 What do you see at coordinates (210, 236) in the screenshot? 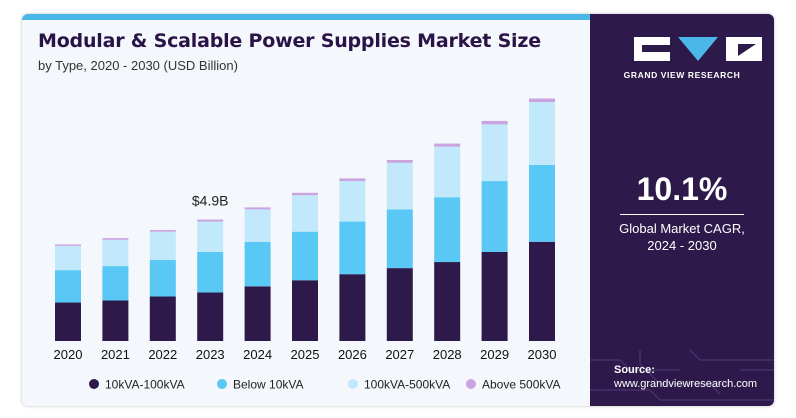
I see `bar-segment-2023-s2` at bounding box center [210, 236].